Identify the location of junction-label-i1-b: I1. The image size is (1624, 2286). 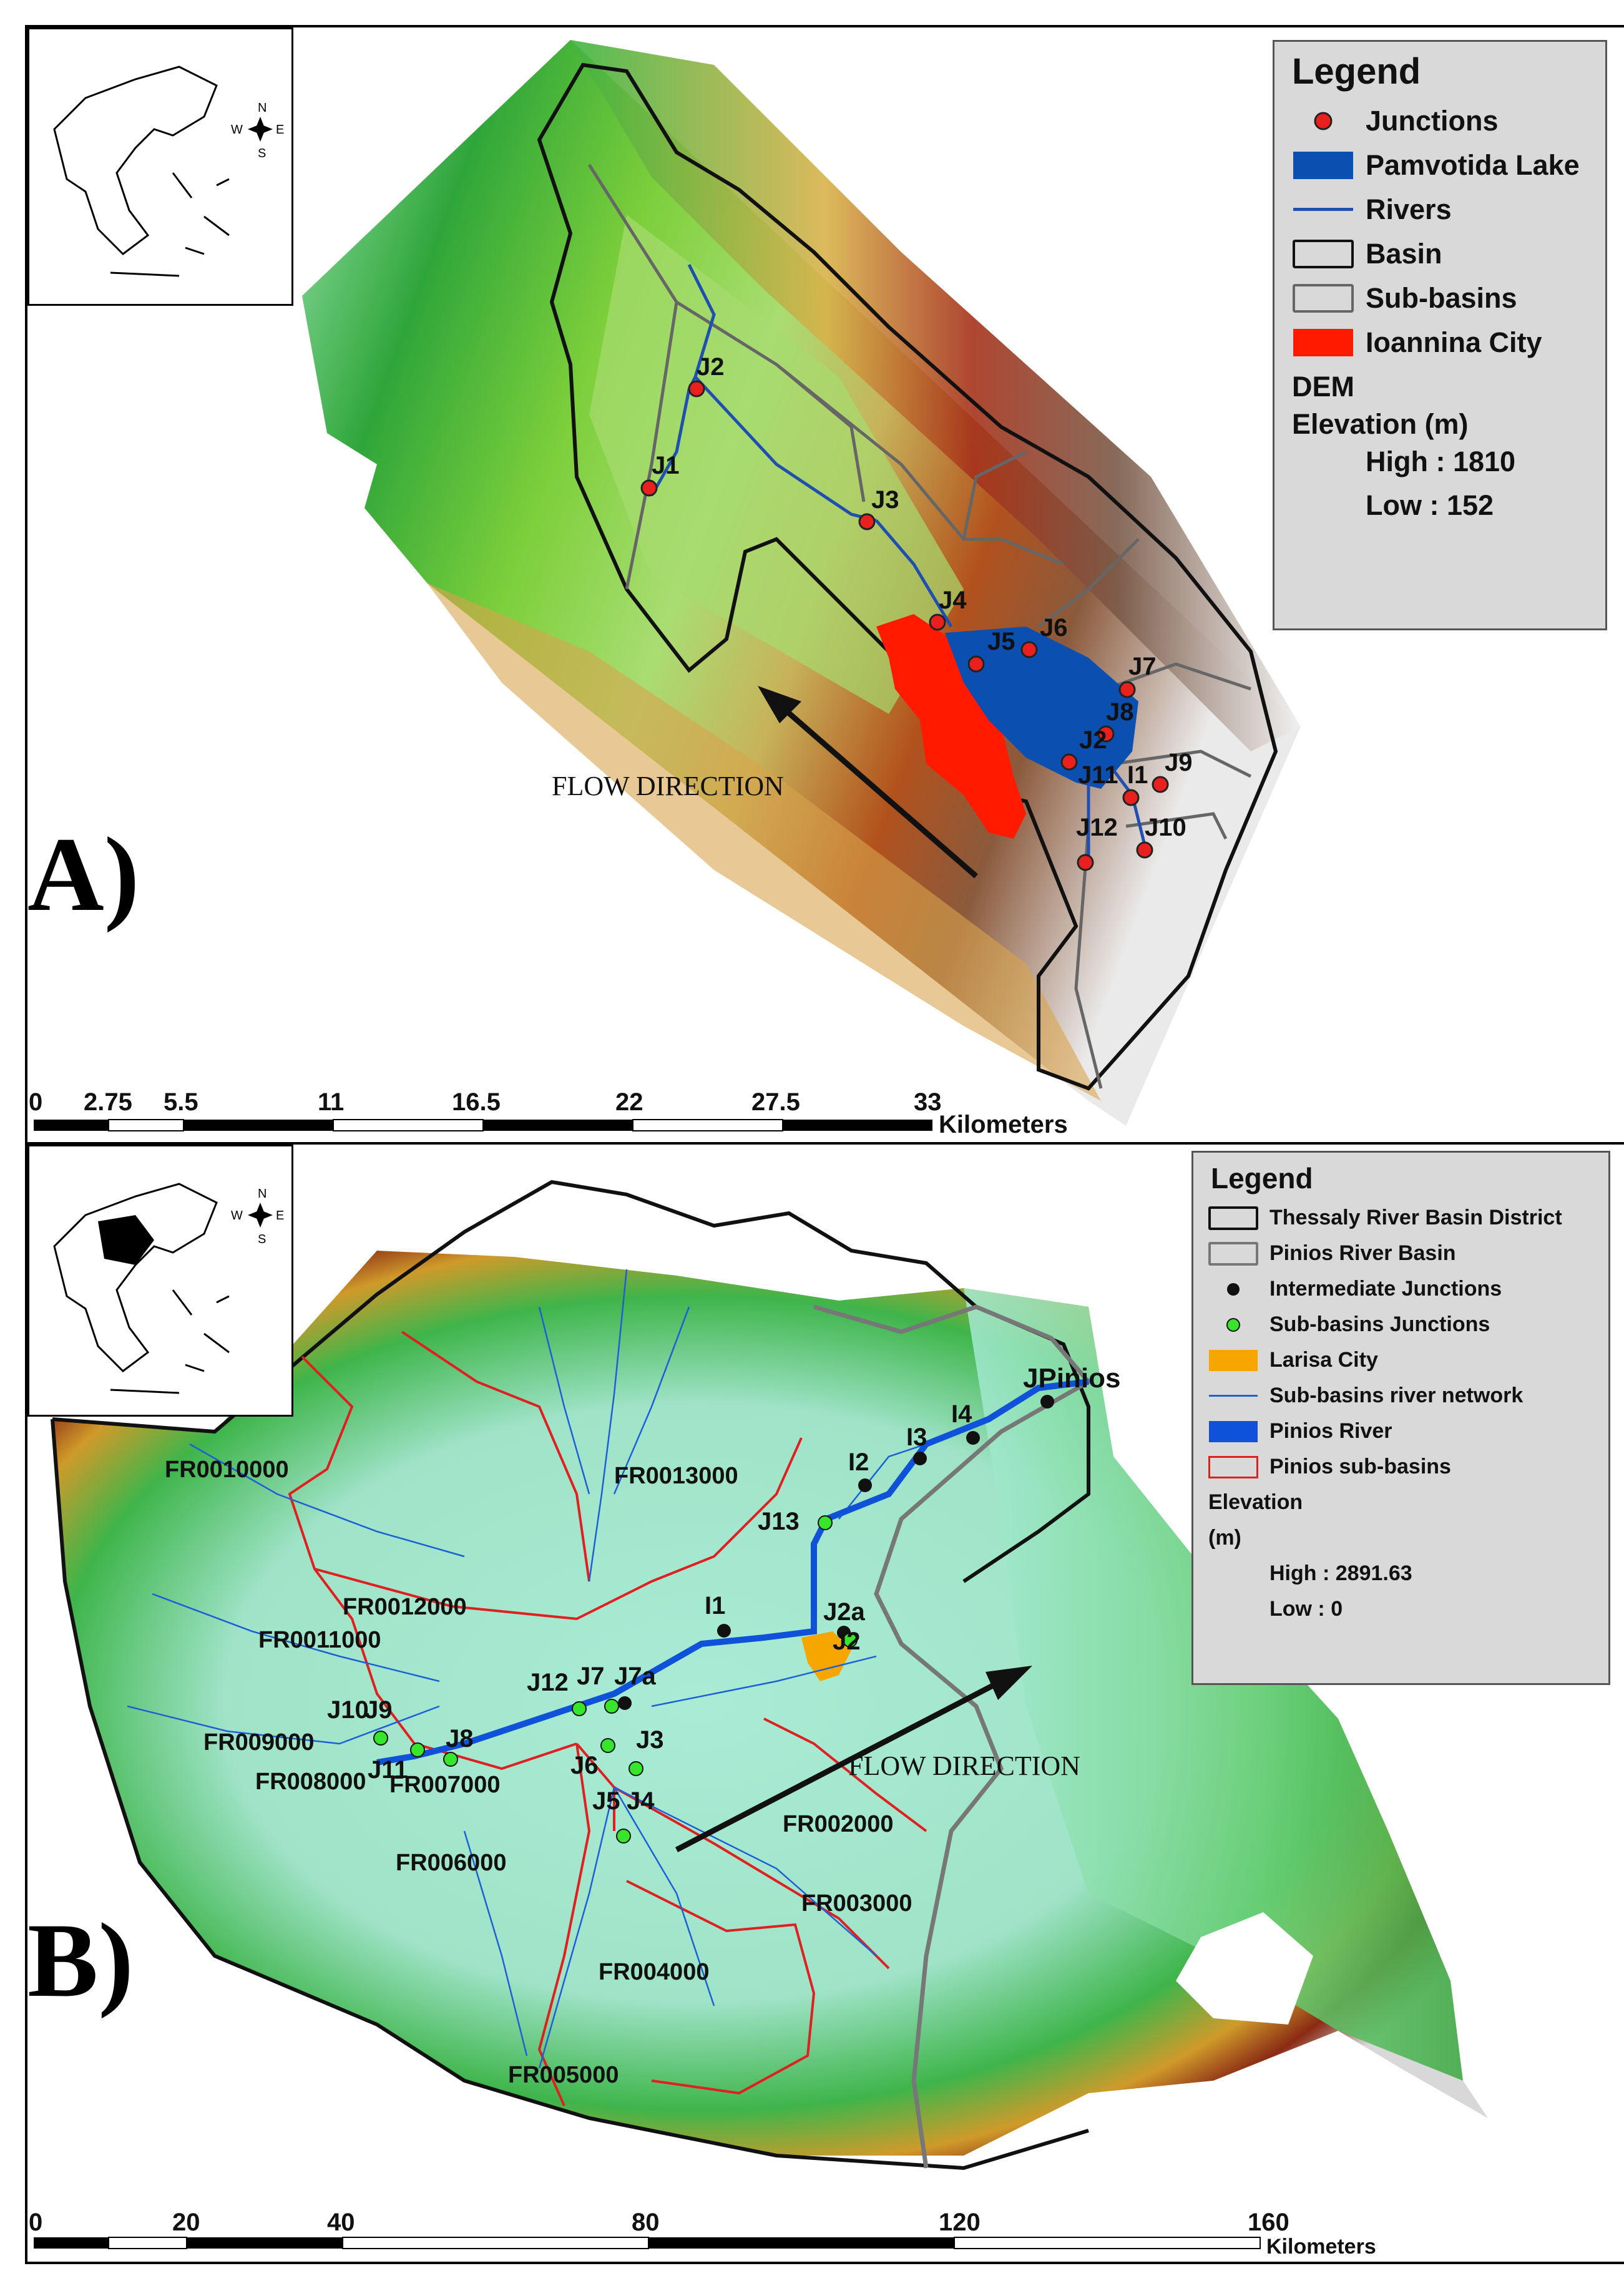
(716, 1606).